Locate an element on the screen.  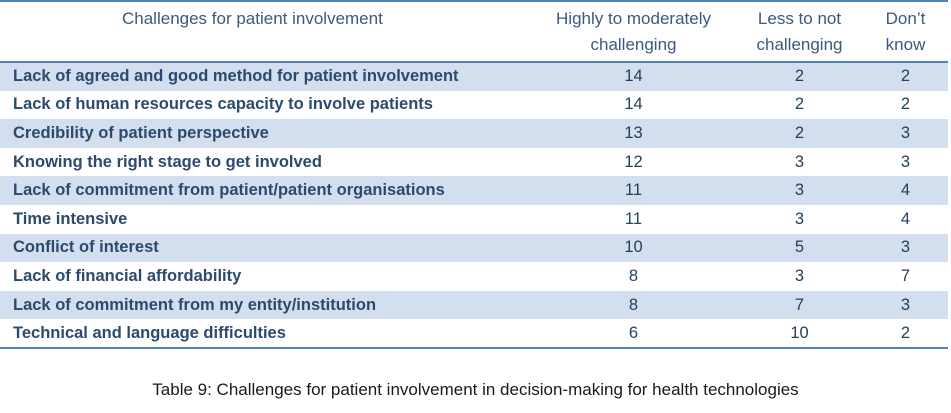
header-less-challenging: Less to not challenging is located at coordinates (799, 31).